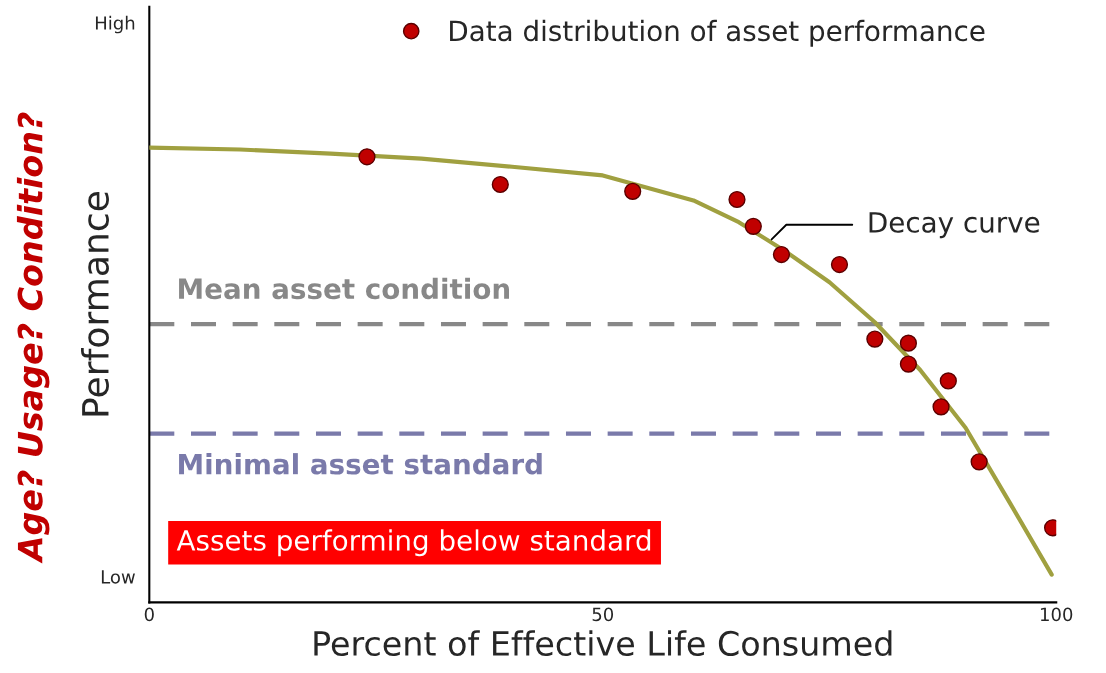 The width and height of the screenshot is (1106, 673). I want to click on legend-label: Data distribution of asset performance, so click(717, 33).